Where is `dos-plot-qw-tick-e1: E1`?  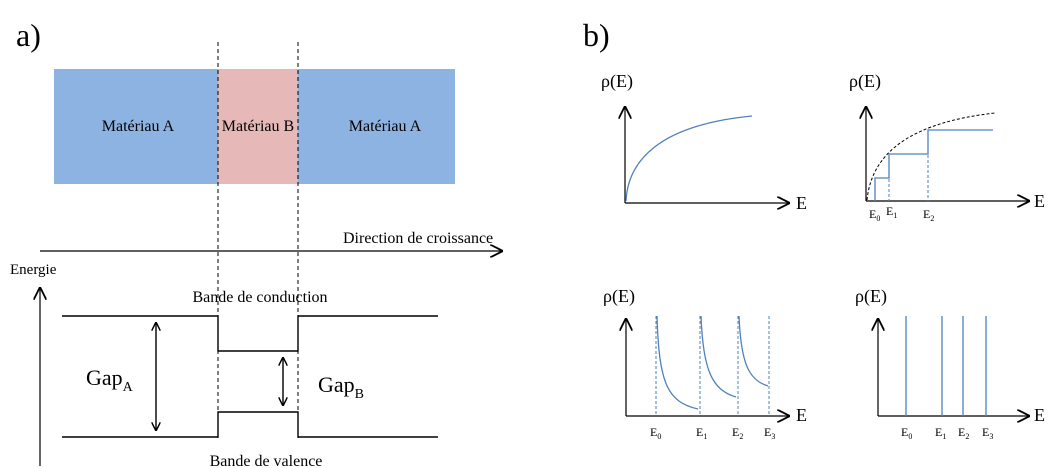 dos-plot-qw-tick-e1: E1 is located at coordinates (891, 212).